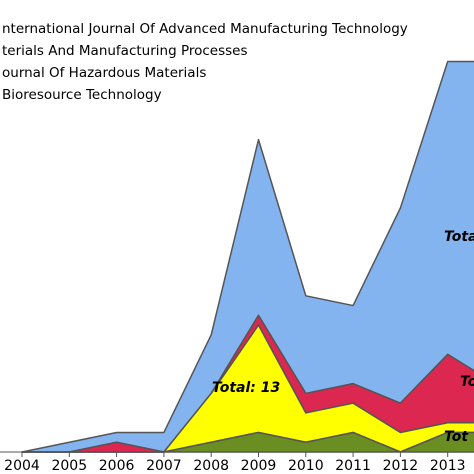  I want to click on x-tick-label: 2013, so click(448, 466).